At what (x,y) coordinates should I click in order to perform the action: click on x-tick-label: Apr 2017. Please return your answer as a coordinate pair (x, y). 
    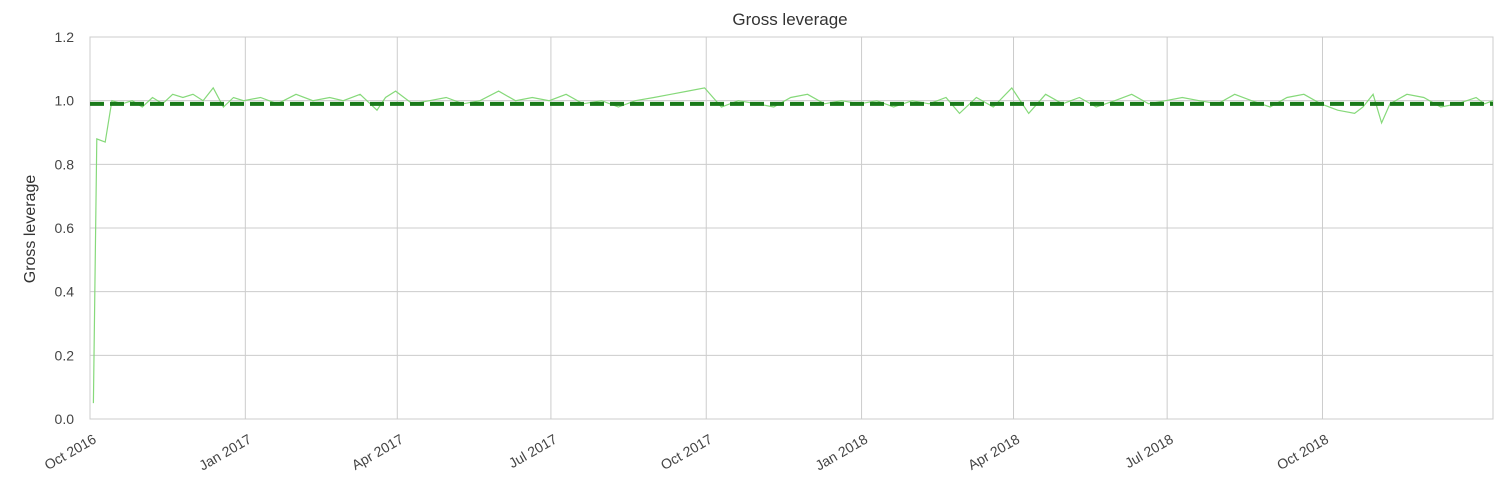
    Looking at the image, I should click on (377, 452).